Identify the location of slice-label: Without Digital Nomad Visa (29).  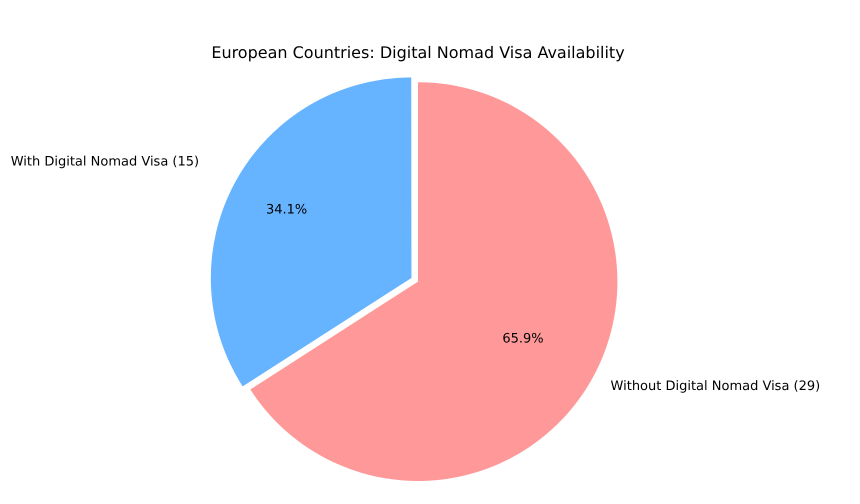
(715, 386).